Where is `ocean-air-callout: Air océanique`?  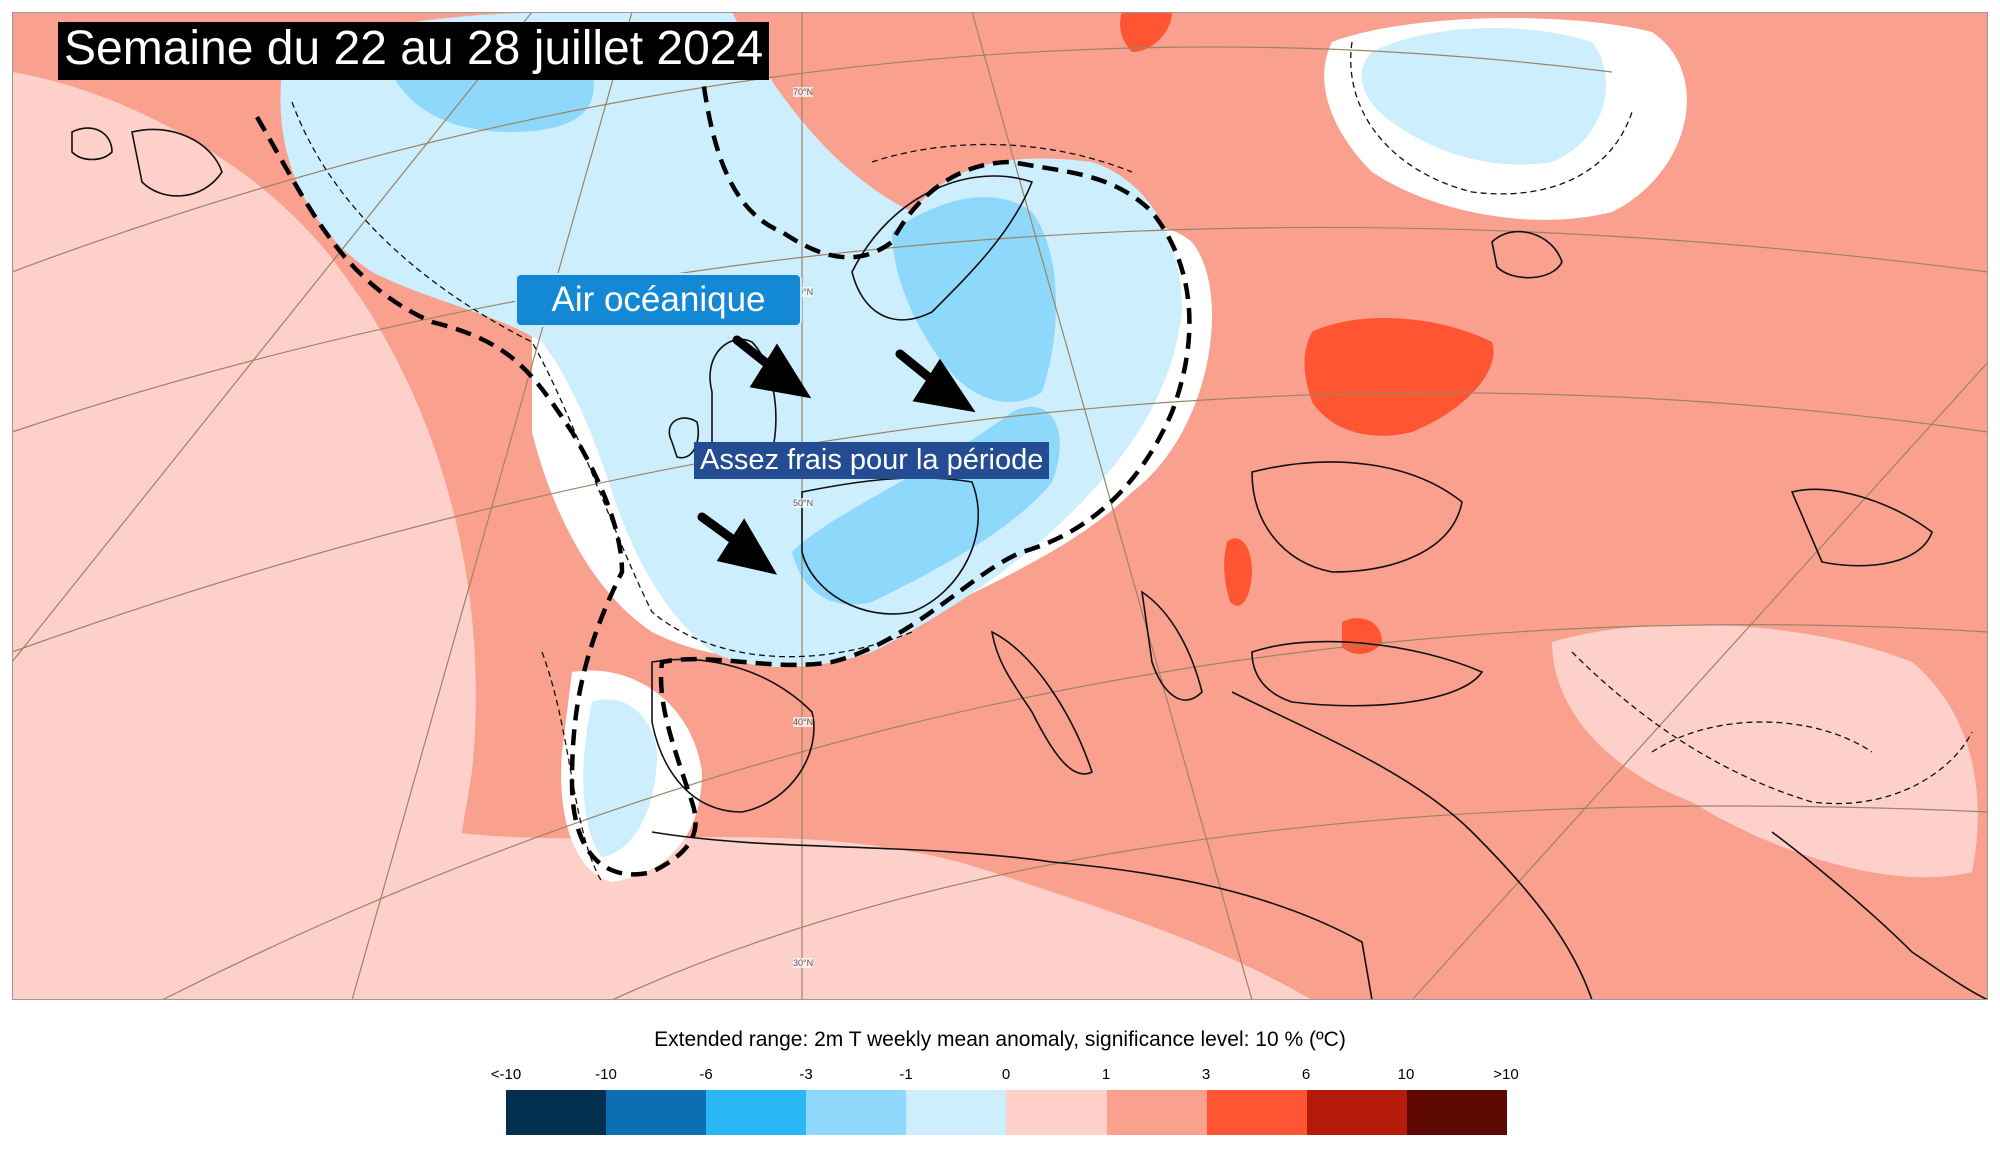 ocean-air-callout: Air océanique is located at coordinates (658, 300).